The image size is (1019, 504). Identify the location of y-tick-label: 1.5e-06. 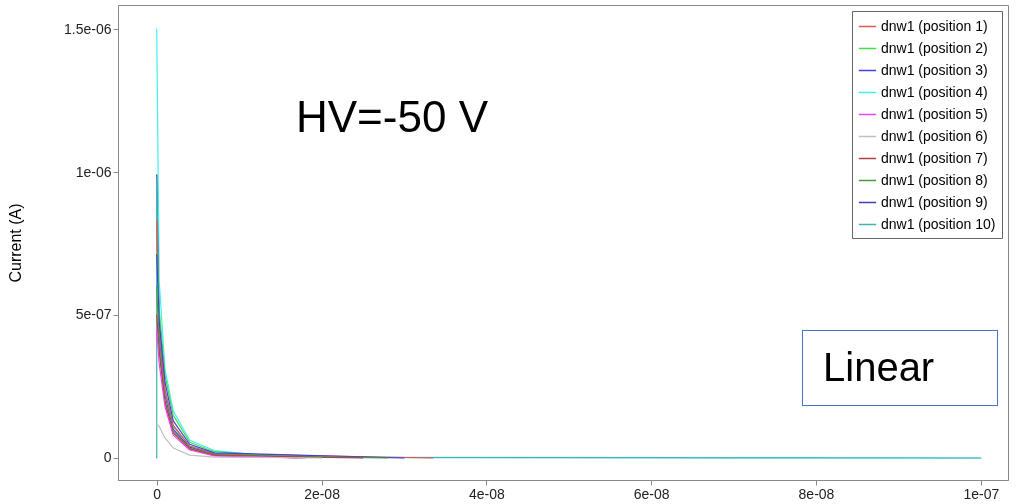
(88, 28).